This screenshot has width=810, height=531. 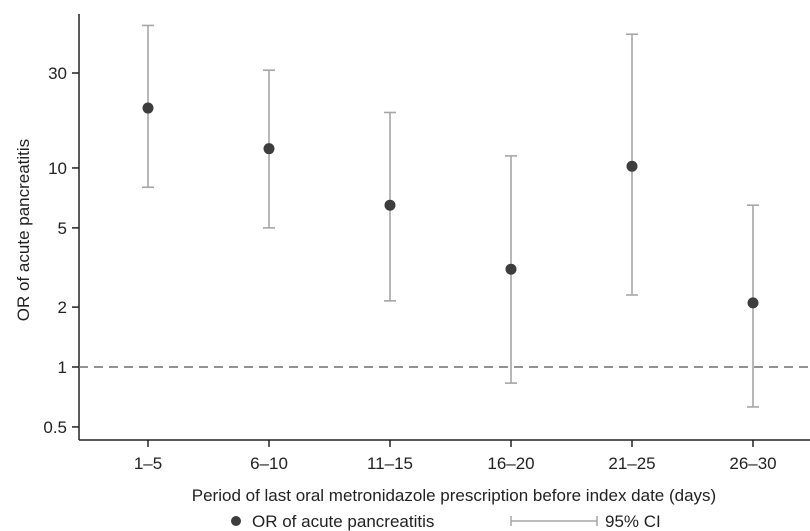 I want to click on x-ticks: 1–5 6–10 11–15 16–20 21–25 26–30, so click(x=455, y=456).